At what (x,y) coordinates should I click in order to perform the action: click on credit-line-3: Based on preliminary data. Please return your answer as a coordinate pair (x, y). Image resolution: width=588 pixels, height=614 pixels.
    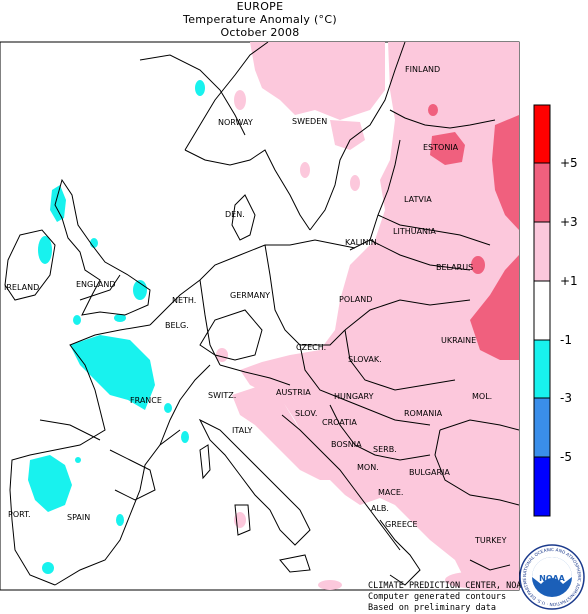
    Looking at the image, I should click on (432, 608).